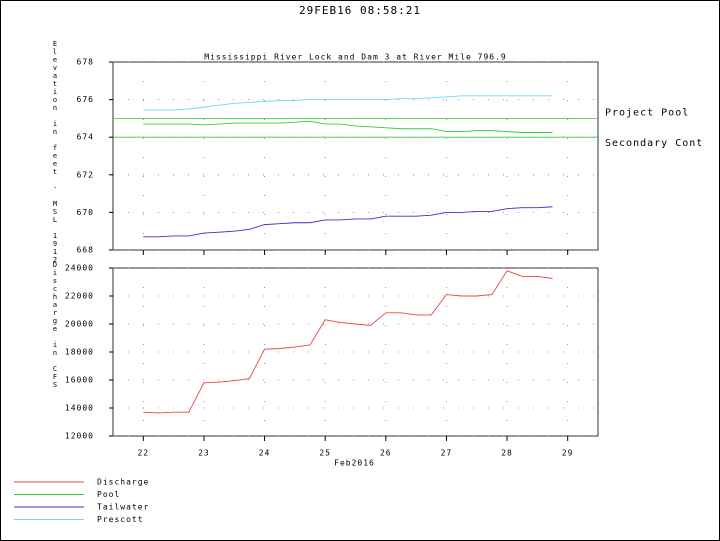 This screenshot has height=541, width=720. Describe the element at coordinates (85, 212) in the screenshot. I see `y-tick-label: 670` at that location.